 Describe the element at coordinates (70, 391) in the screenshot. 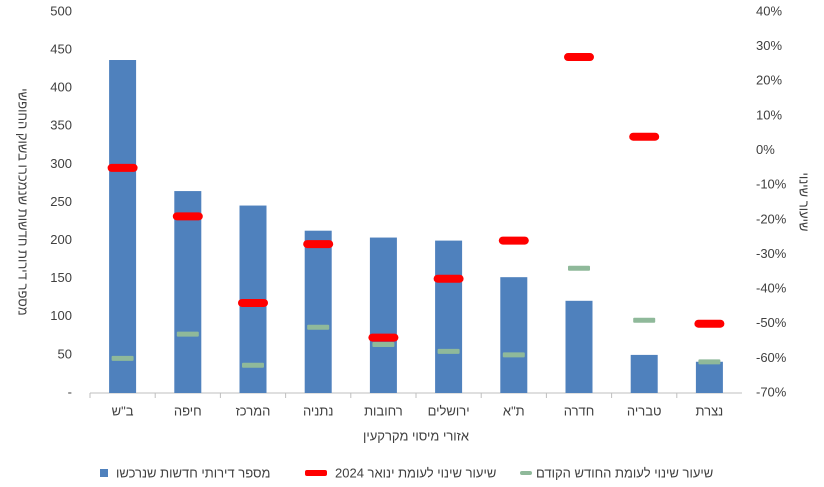

I see `y-tick-label: -` at that location.